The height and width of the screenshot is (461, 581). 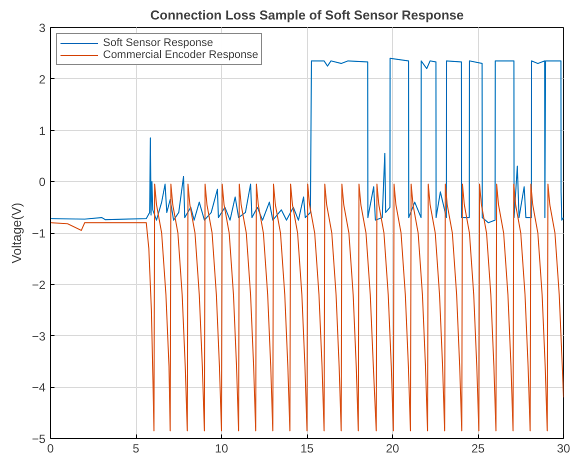 I want to click on x-tick-label: 30, so click(x=563, y=449).